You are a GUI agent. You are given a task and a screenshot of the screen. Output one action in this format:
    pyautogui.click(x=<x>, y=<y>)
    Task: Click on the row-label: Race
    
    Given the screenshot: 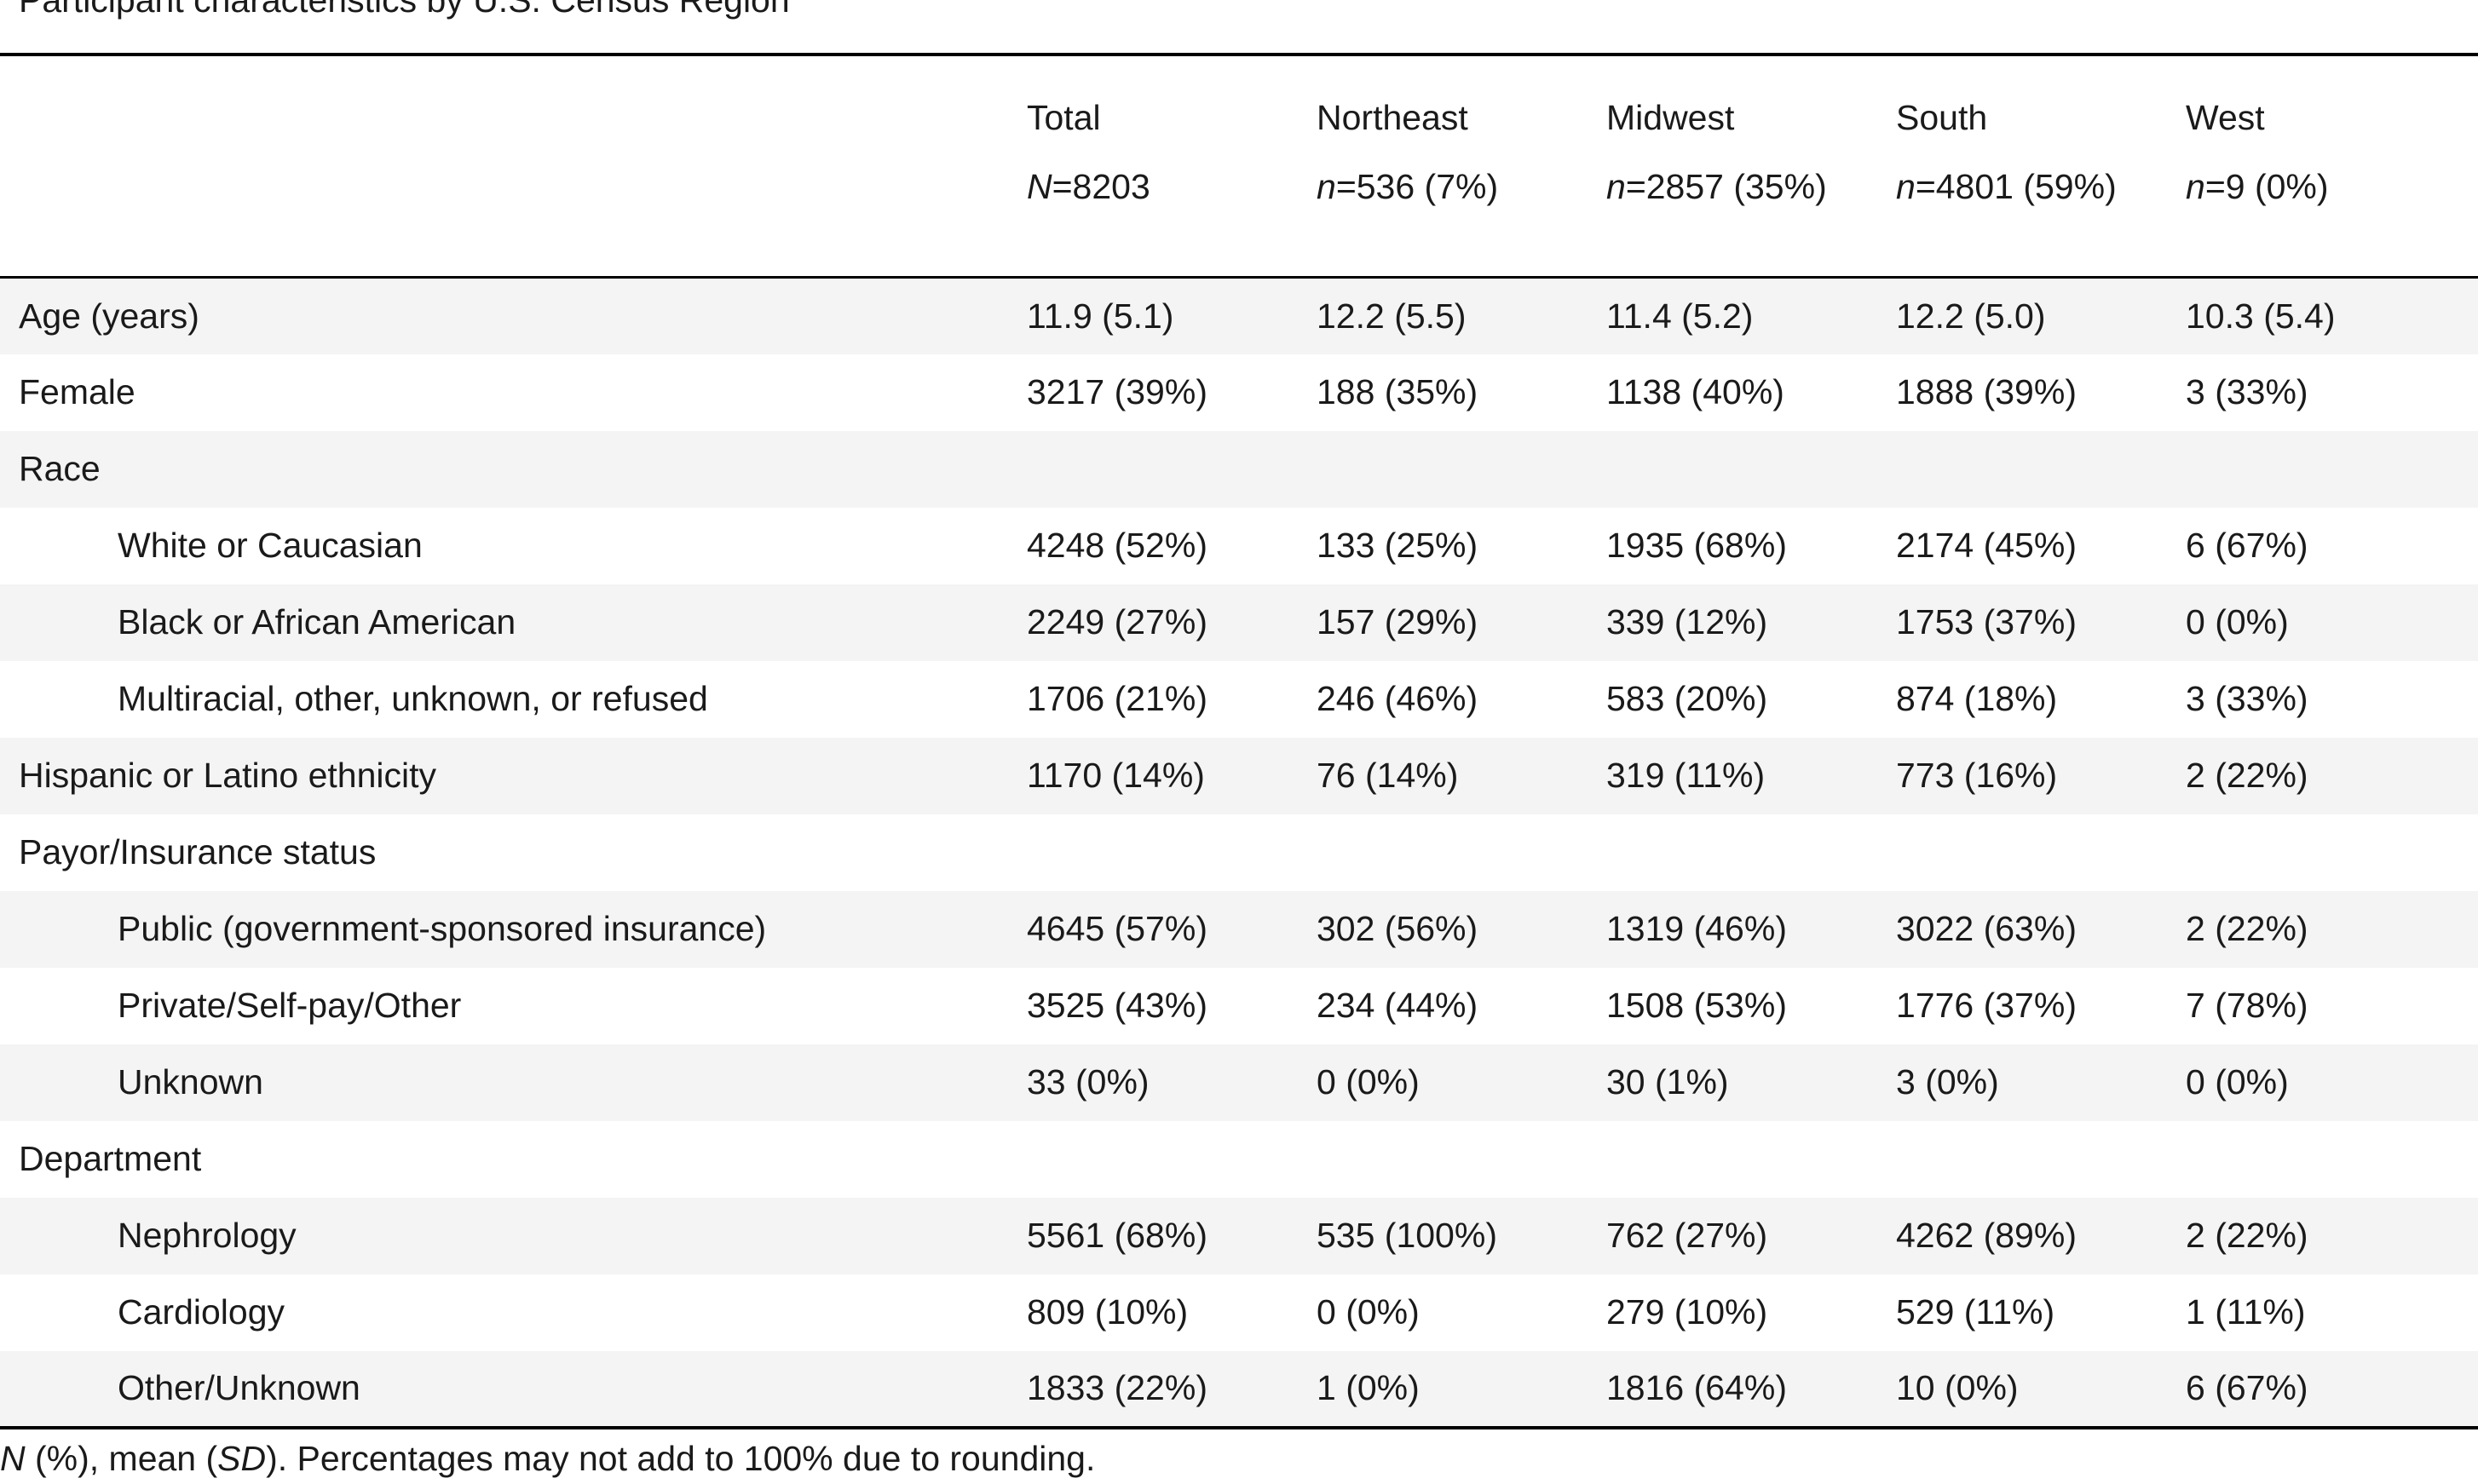 What is the action you would take?
    pyautogui.click(x=60, y=468)
    